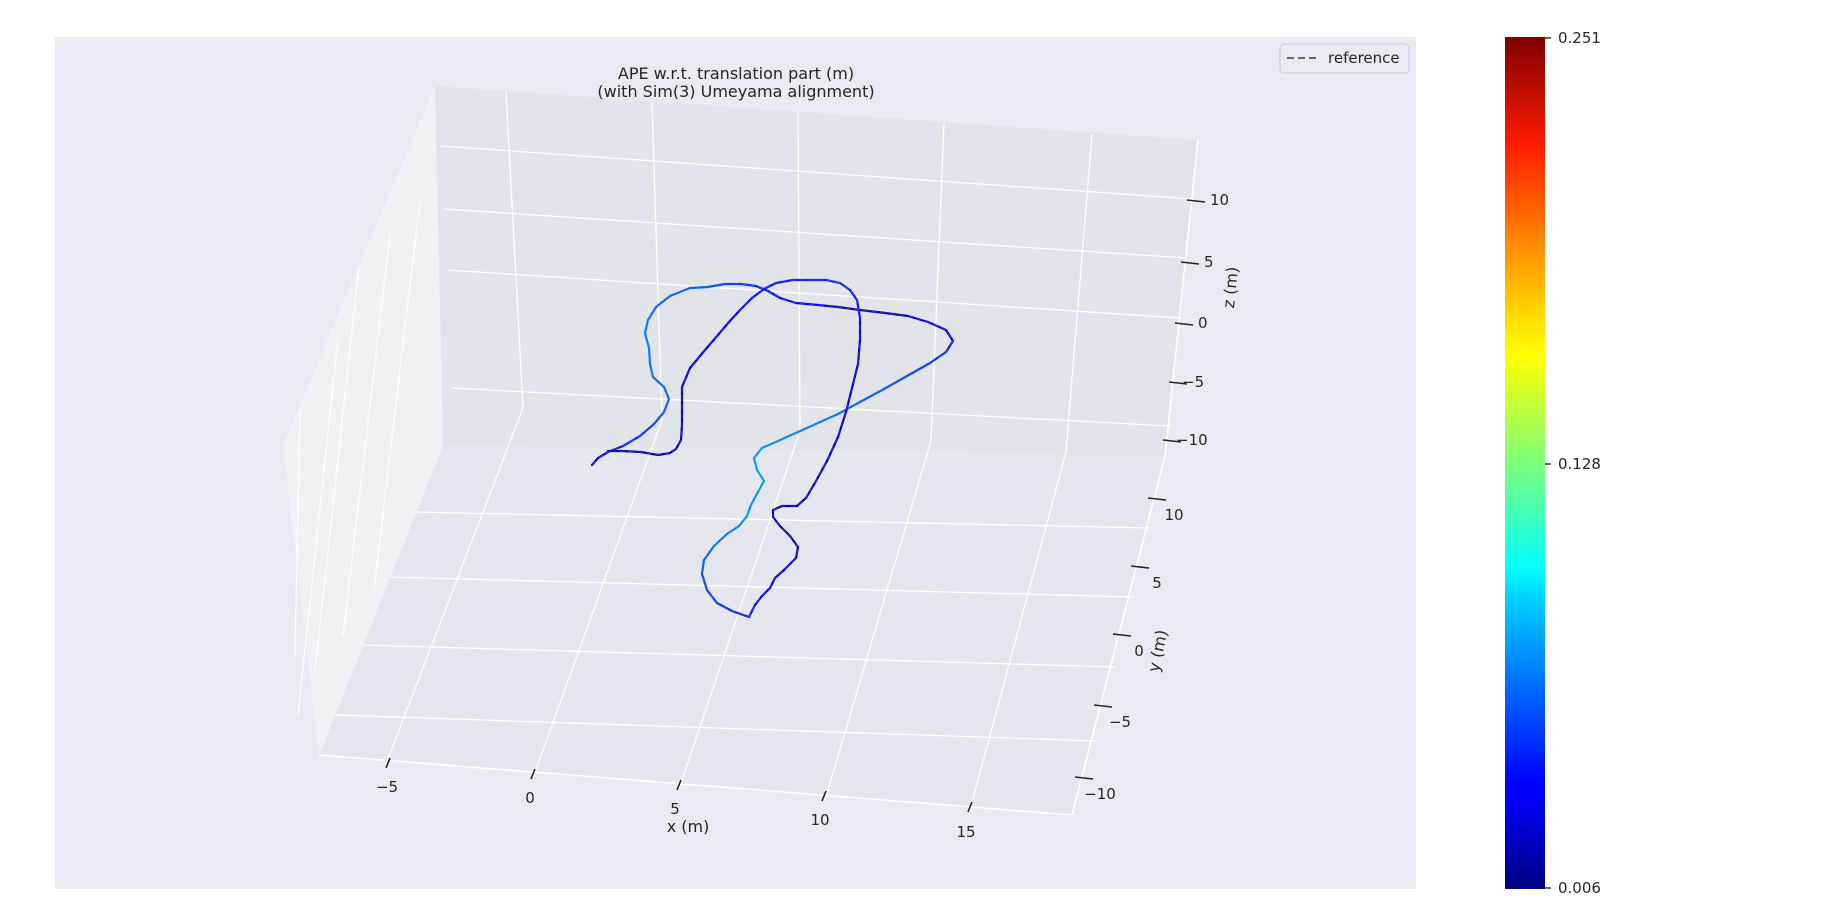  I want to click on x-tick-label: 10, so click(819, 820).